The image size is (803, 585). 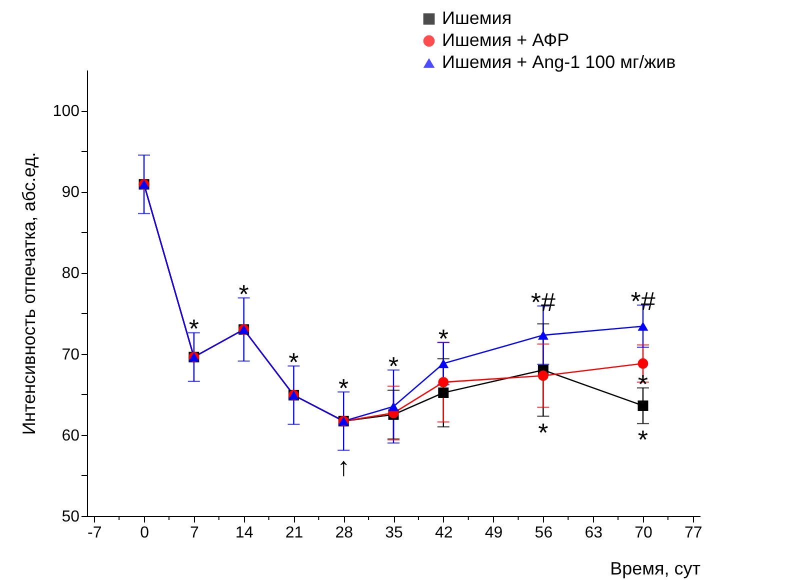 I want to click on x-tick-label: 56, so click(x=543, y=533).